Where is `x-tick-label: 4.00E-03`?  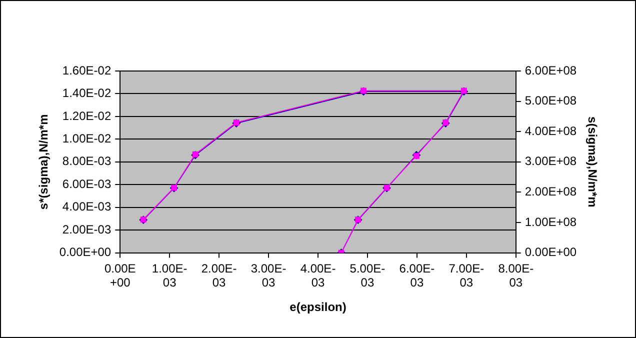 x-tick-label: 4.00E-03 is located at coordinates (318, 275).